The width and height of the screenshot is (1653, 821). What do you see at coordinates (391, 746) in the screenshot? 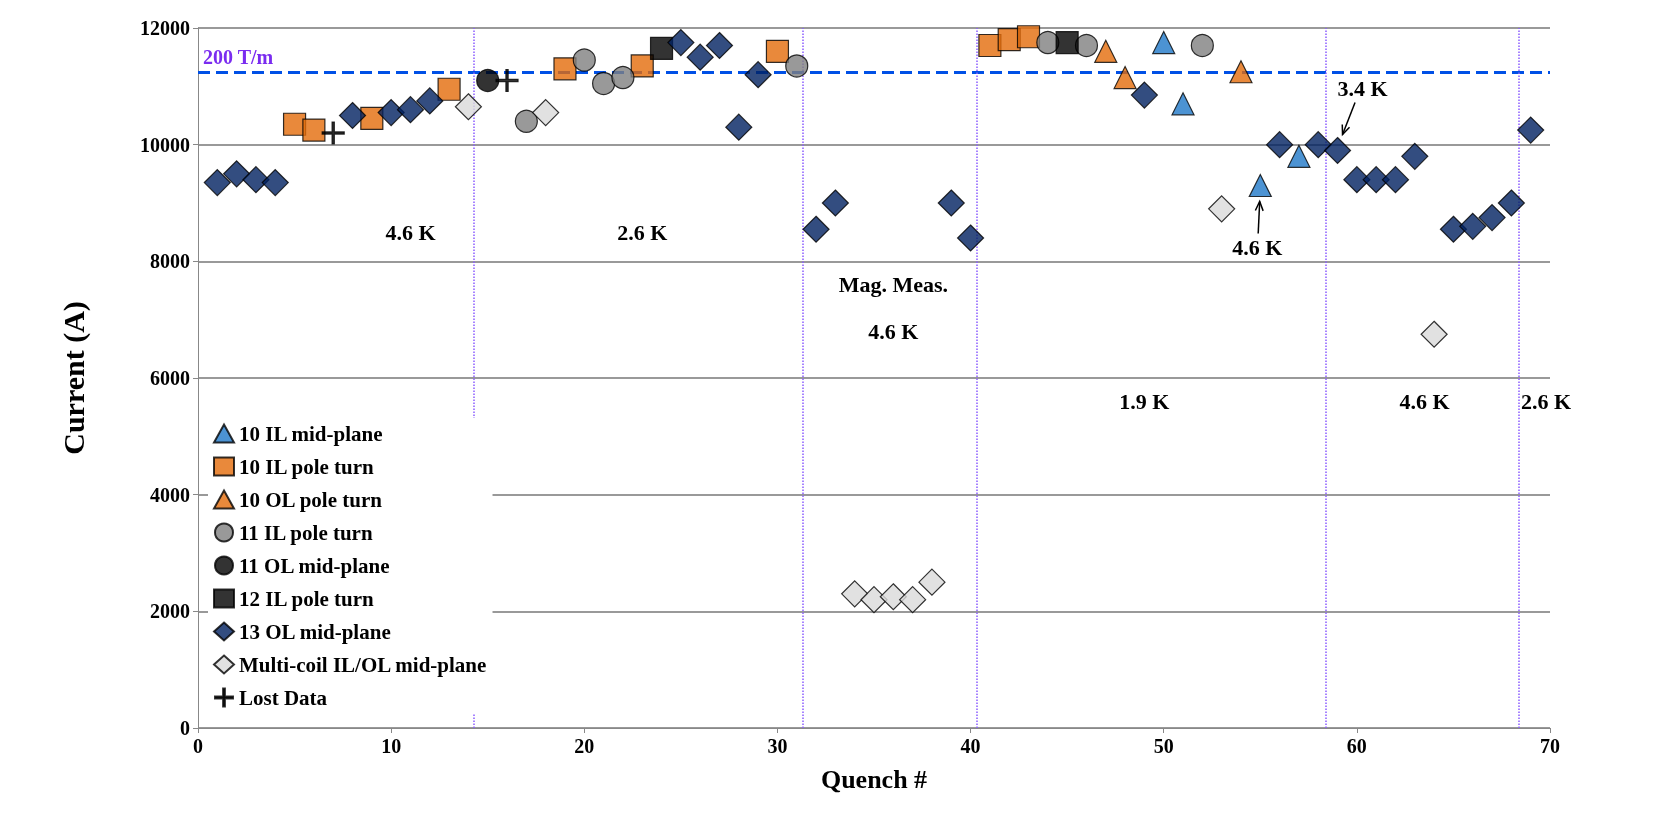
I see `x-tick-label: 10` at bounding box center [391, 746].